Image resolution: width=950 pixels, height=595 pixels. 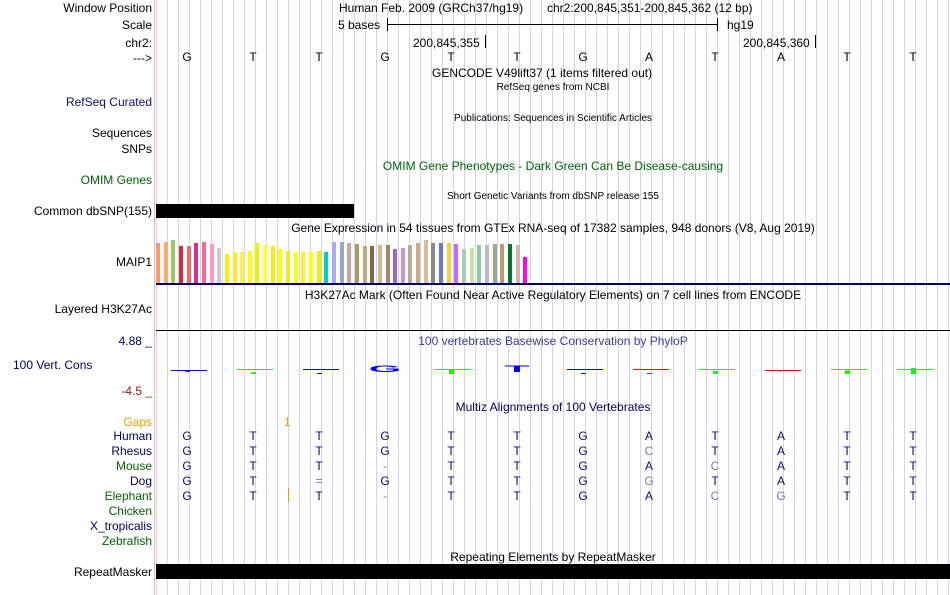 I want to click on species-label: Dog, so click(x=140, y=481).